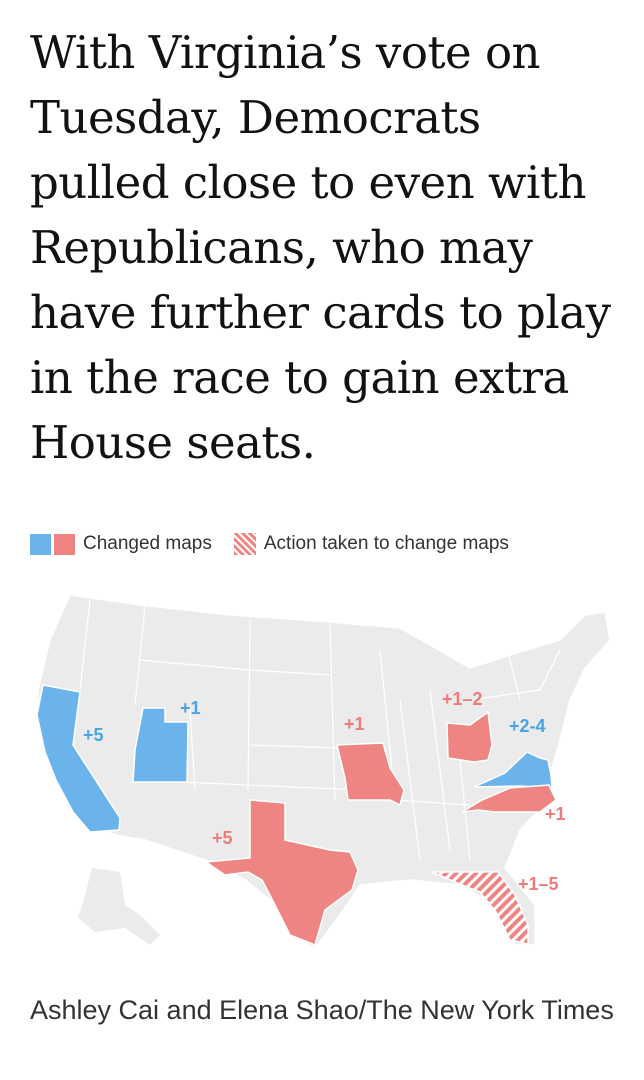 This screenshot has width=644, height=1080. What do you see at coordinates (244, 544) in the screenshot?
I see `legend-swatch-hatched` at bounding box center [244, 544].